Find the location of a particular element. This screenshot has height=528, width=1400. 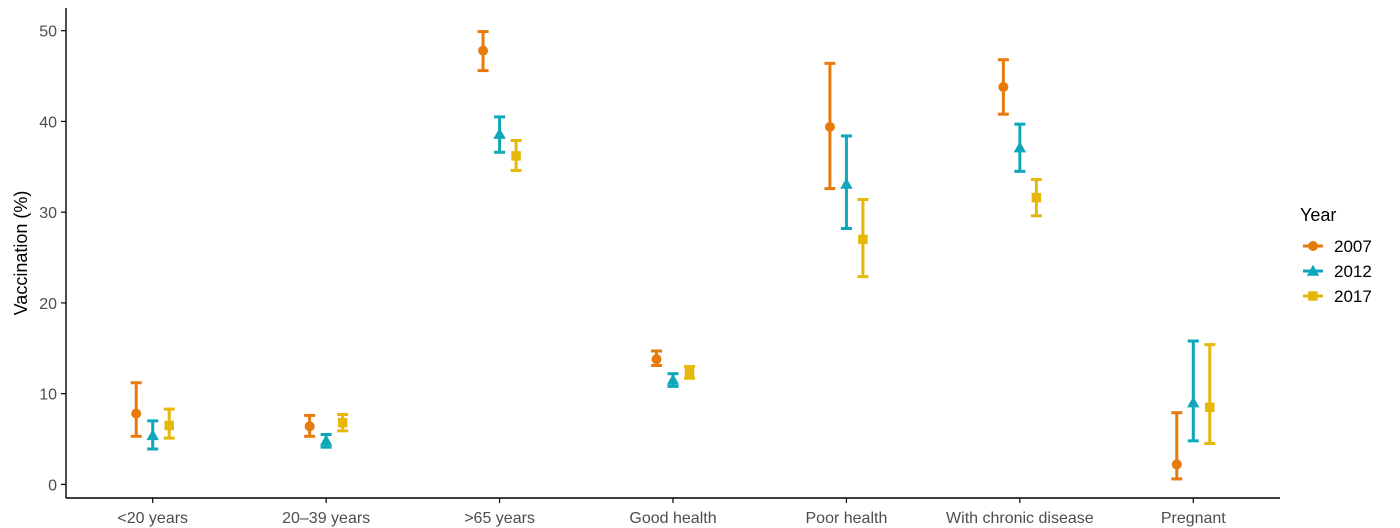

y-tick-label: 30 is located at coordinates (48, 213).